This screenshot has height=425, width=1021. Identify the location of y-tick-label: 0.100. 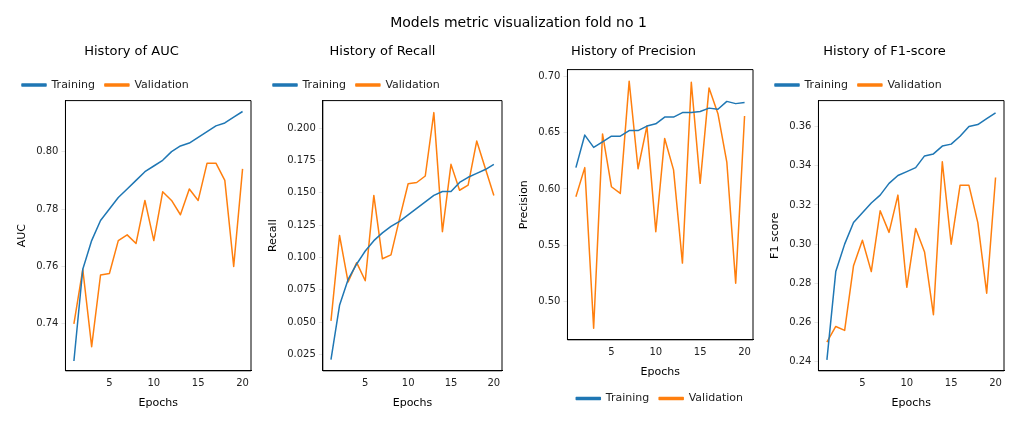
(301, 257).